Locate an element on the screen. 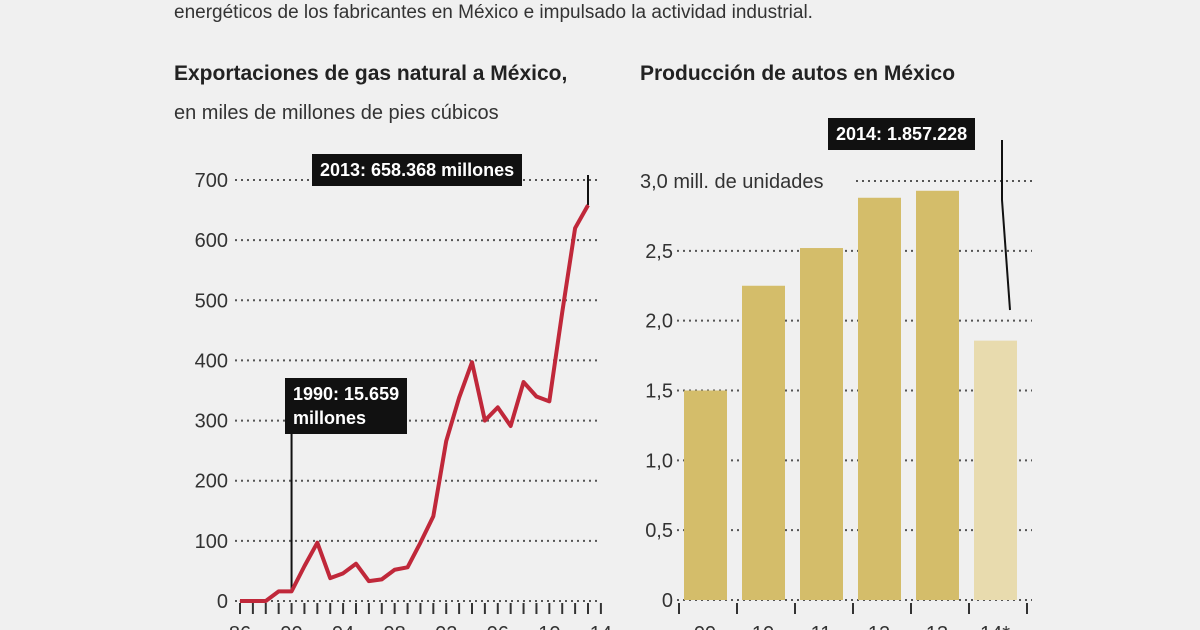  y-tick-label: 200 is located at coordinates (211, 482).